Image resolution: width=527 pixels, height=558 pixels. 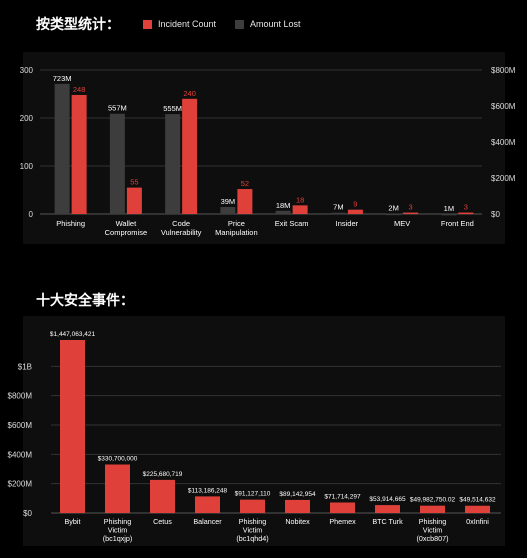 I want to click on incident-amount-value-label: $49,982,750.02, so click(x=433, y=500).